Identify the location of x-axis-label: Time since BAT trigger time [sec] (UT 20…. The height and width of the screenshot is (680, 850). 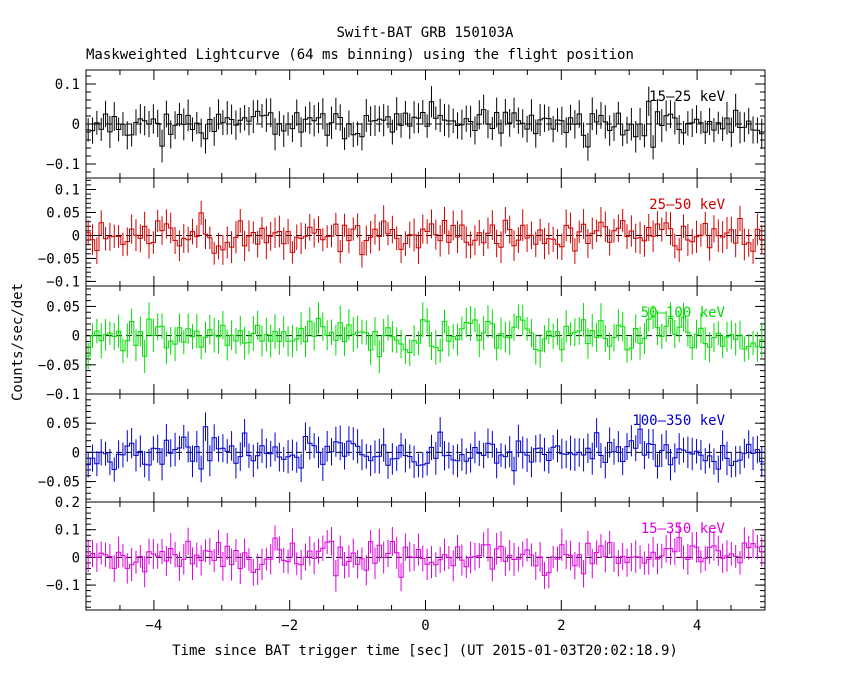
(425, 651).